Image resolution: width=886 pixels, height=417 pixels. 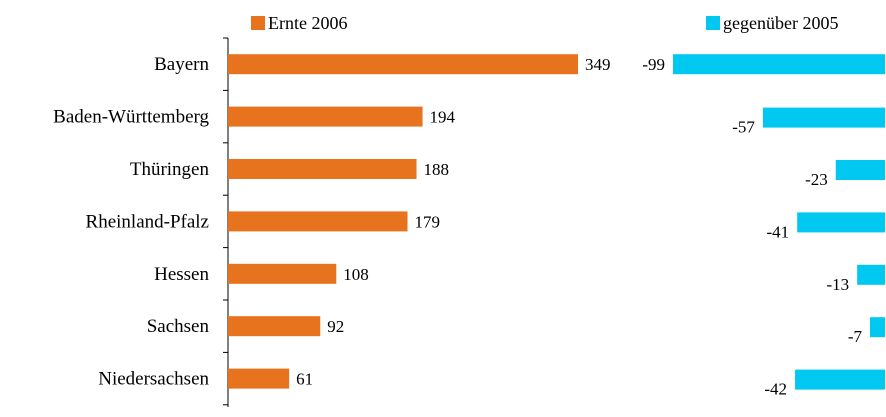 I want to click on legend-label-change-2005: gegenüber 2005, so click(x=780, y=23).